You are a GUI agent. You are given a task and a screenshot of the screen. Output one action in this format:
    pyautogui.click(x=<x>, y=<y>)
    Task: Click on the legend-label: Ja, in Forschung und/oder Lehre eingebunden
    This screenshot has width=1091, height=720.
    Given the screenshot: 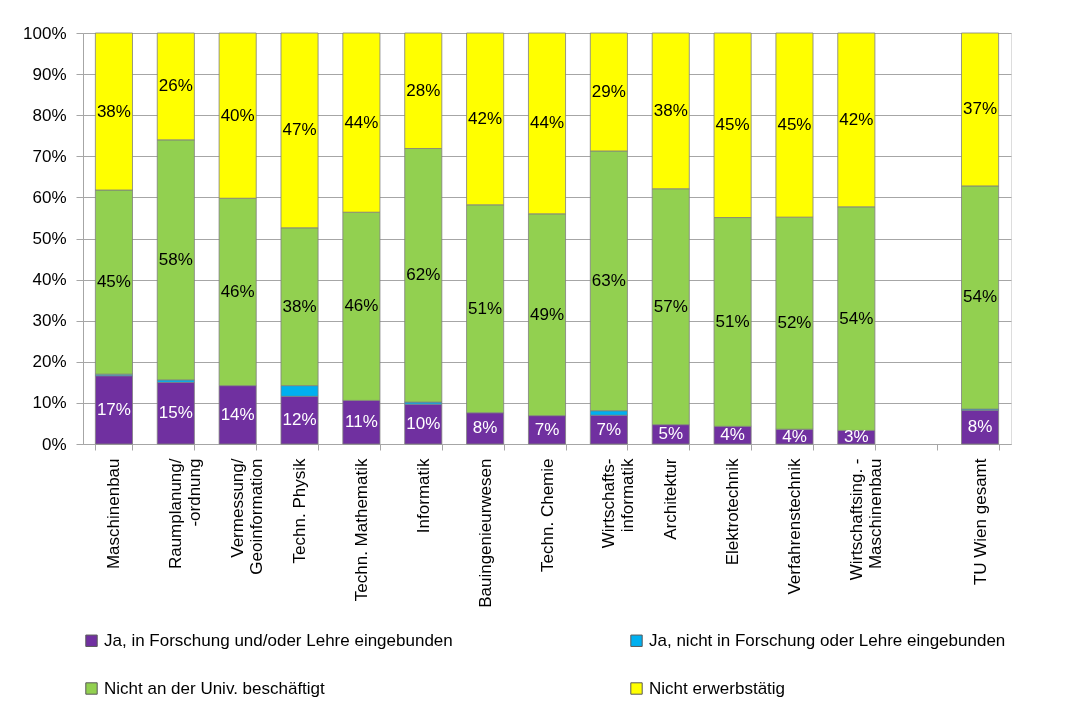 What is the action you would take?
    pyautogui.click(x=278, y=640)
    